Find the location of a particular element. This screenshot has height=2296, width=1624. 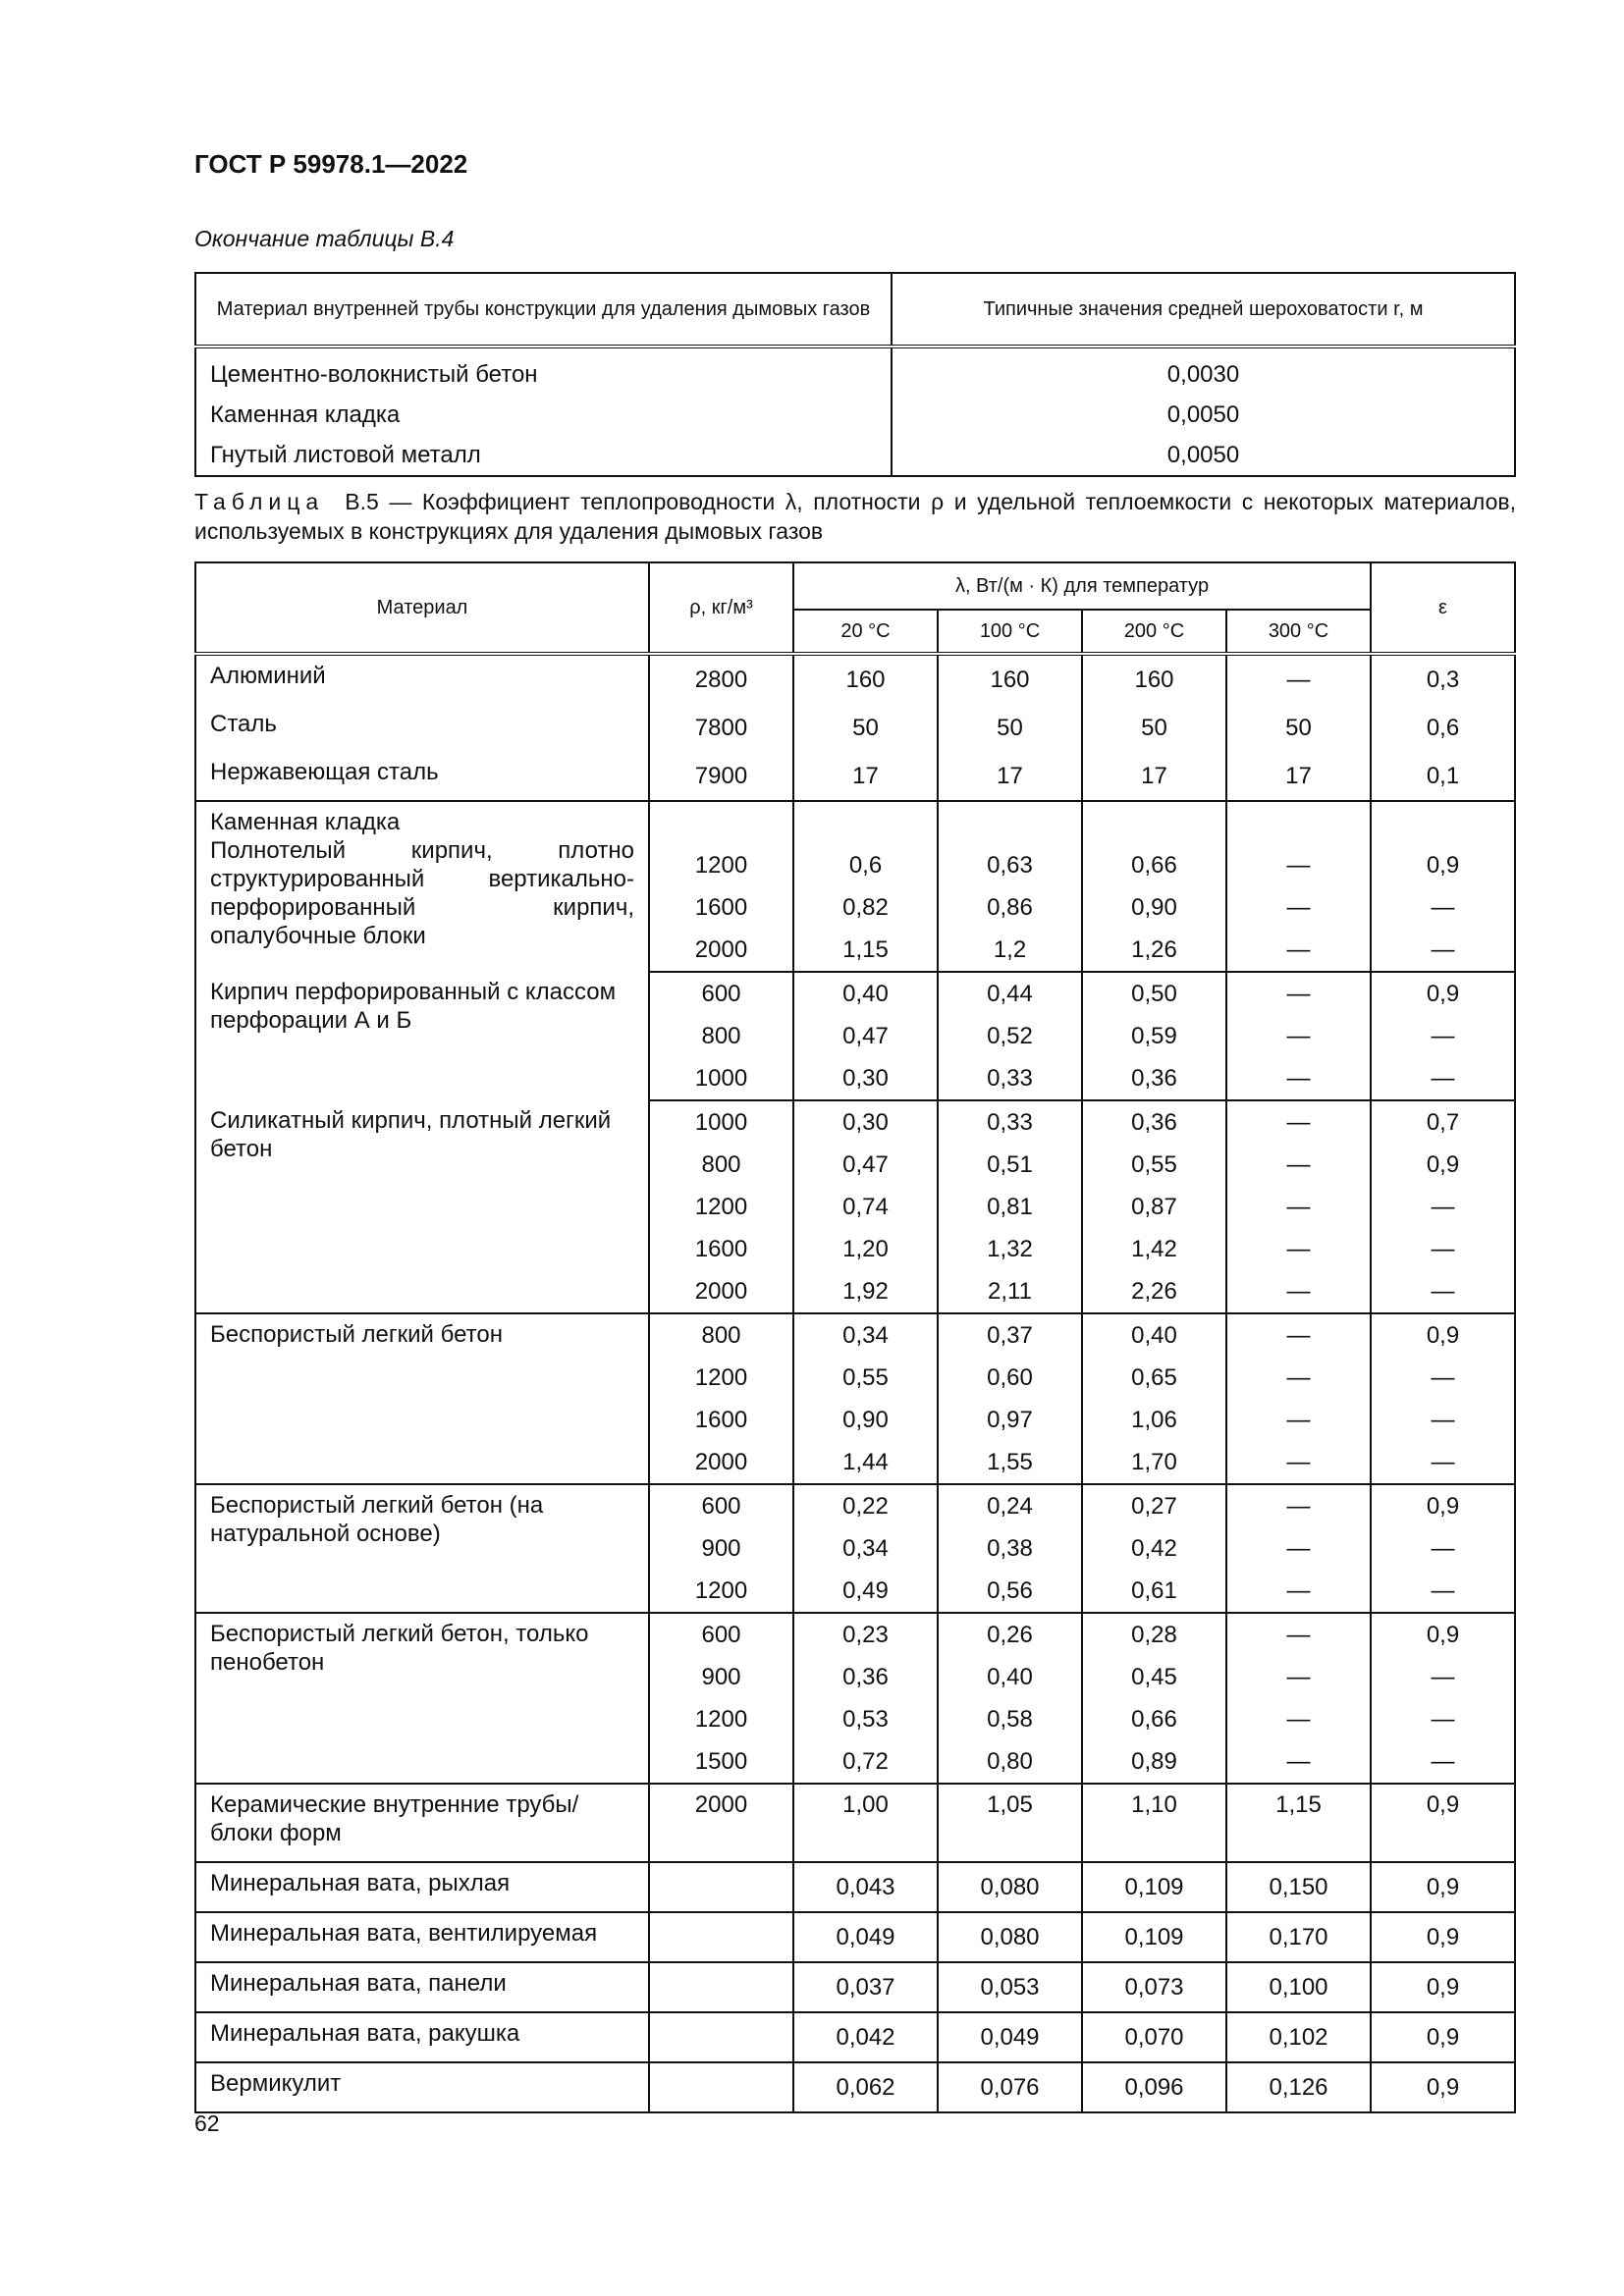

material-name: Минеральная вата, рыхлая is located at coordinates (360, 1883).